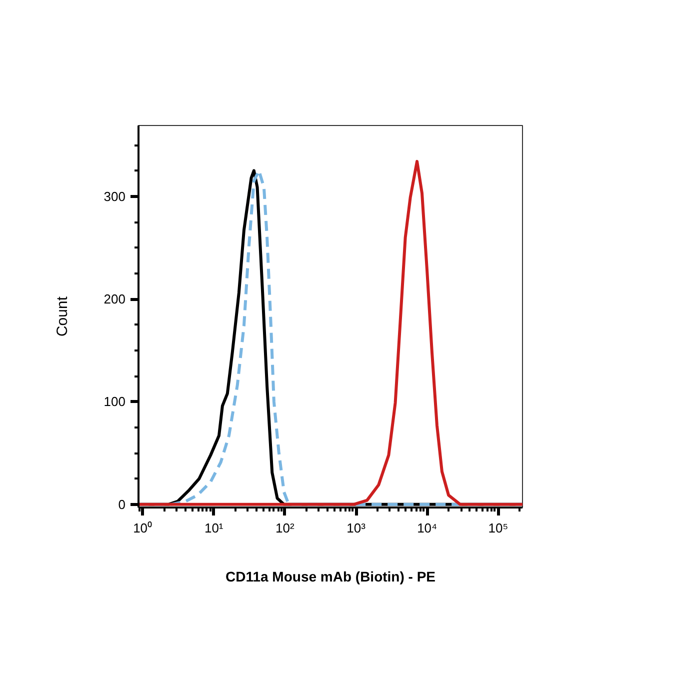 This screenshot has width=700, height=700. I want to click on y-tick-label: 300, so click(115, 196).